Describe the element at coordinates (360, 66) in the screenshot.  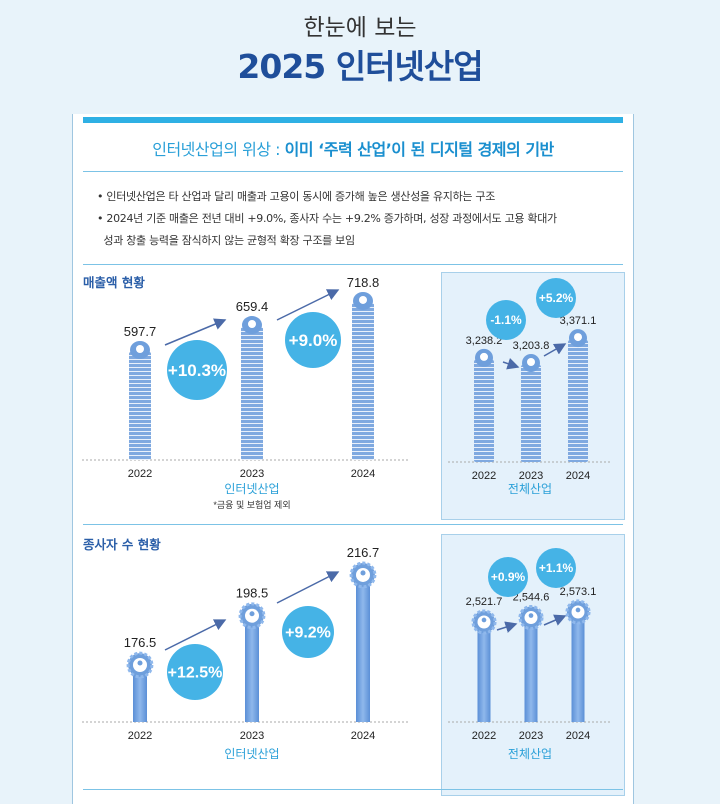
I see `page-title: 2025 인터넷산업` at that location.